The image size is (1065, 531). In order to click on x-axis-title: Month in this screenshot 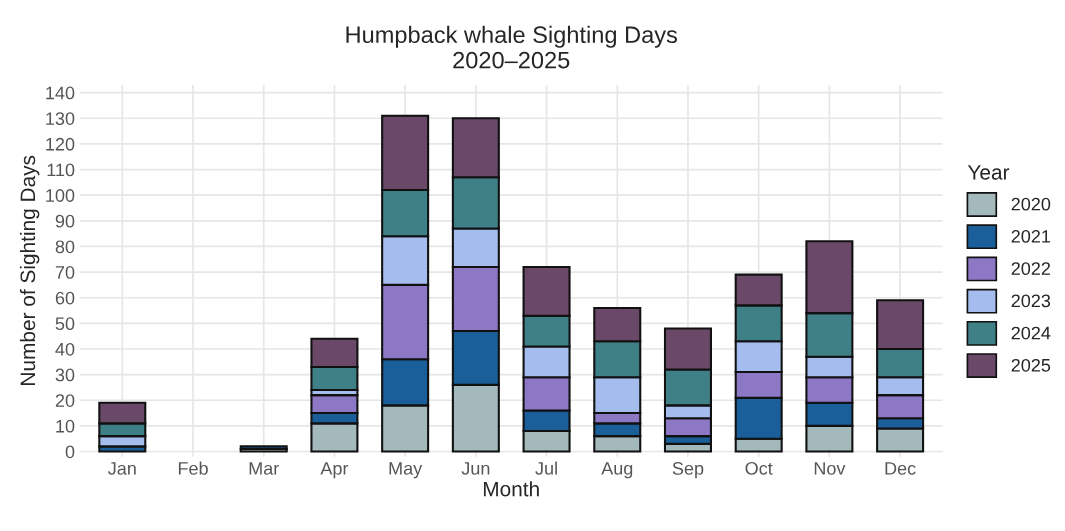, I will do `click(511, 489)`.